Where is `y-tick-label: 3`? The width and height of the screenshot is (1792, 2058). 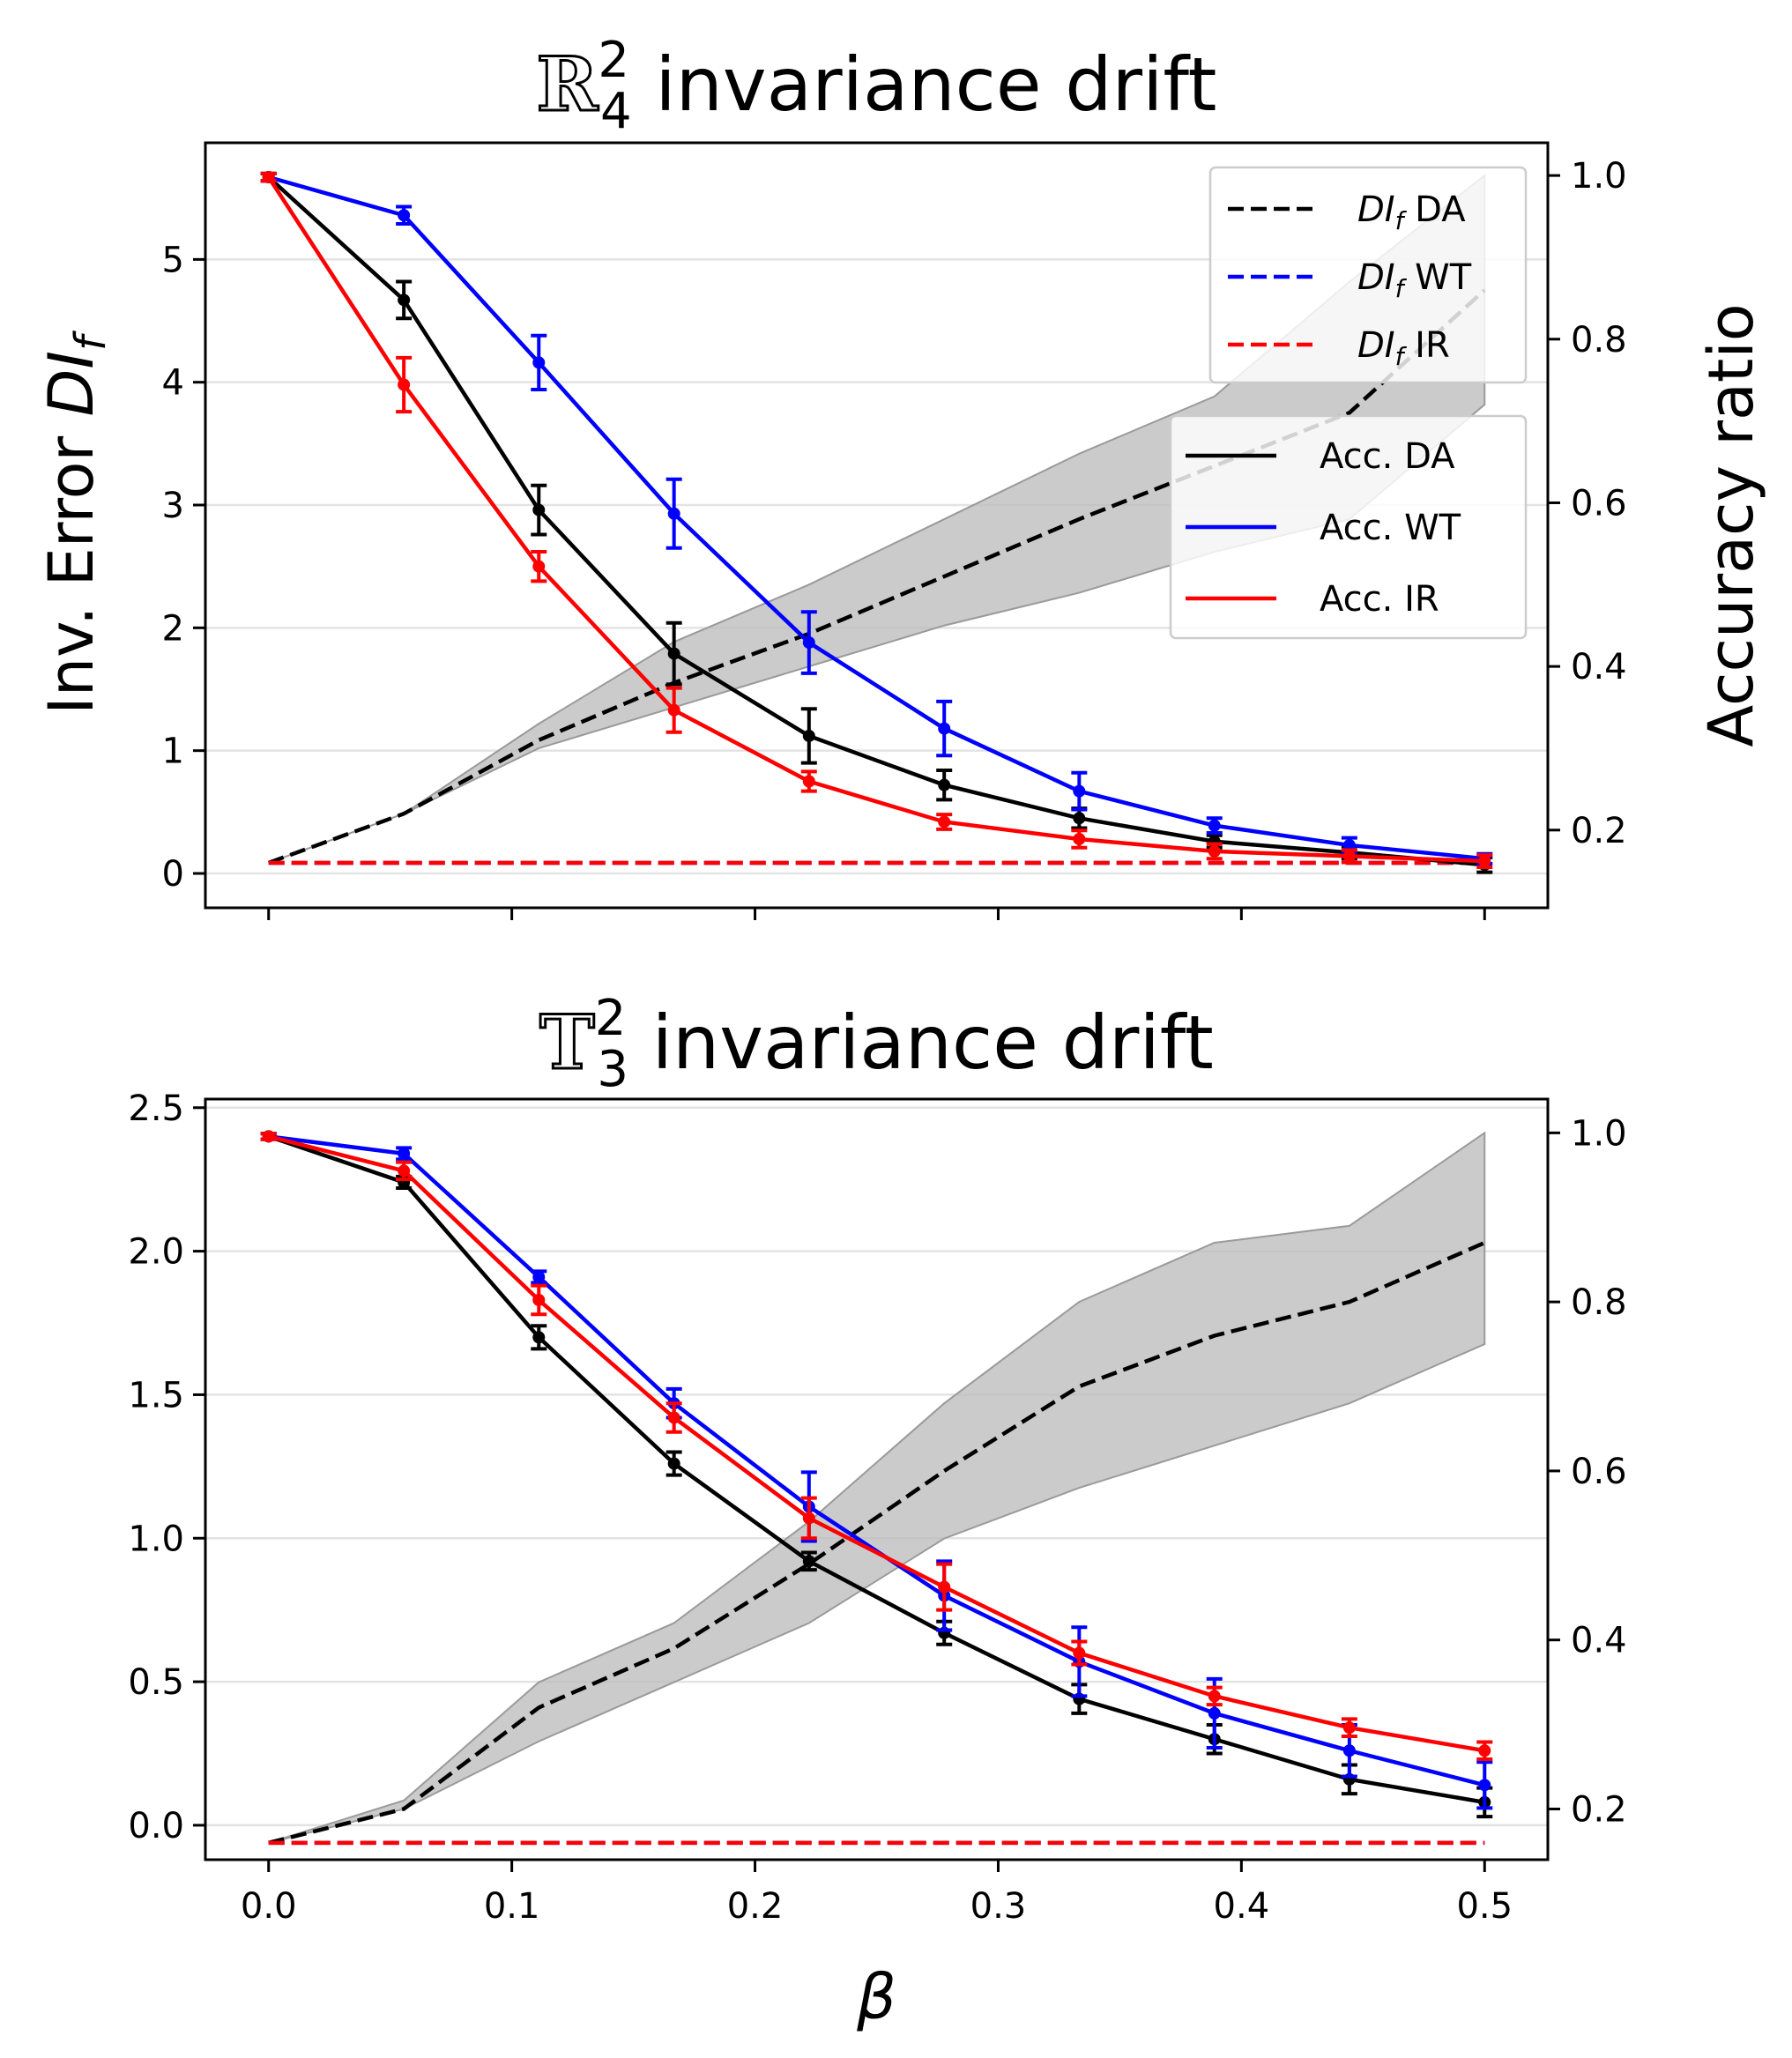 y-tick-label: 3 is located at coordinates (173, 506).